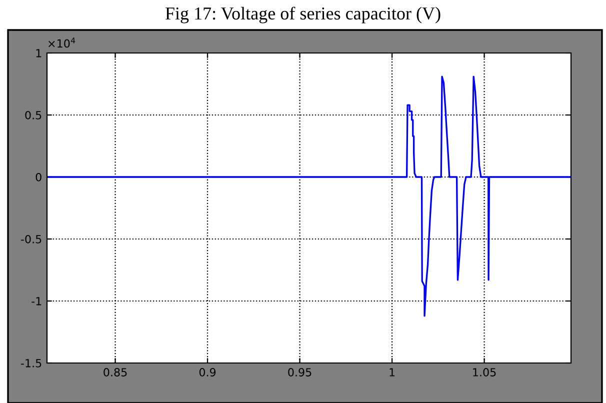 This screenshot has width=606, height=403. Describe the element at coordinates (33, 115) in the screenshot. I see `y-tick-label: 0.5` at that location.